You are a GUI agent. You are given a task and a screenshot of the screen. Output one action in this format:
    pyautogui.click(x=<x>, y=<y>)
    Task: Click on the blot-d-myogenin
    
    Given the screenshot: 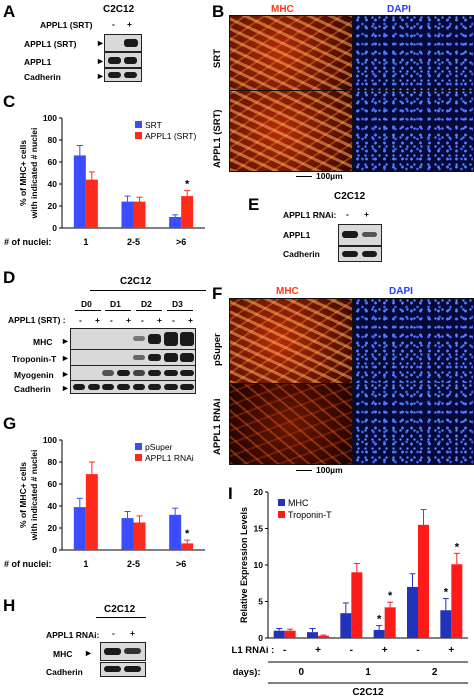 What is the action you would take?
    pyautogui.click(x=133, y=373)
    